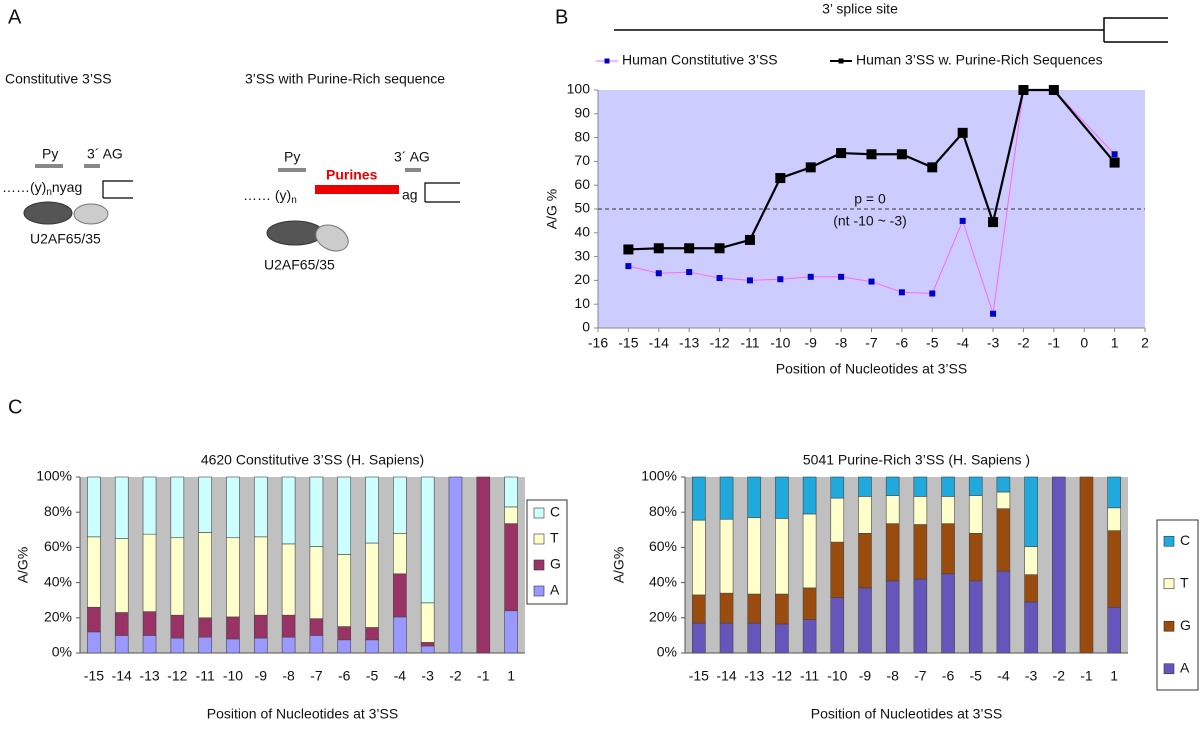 This screenshot has width=1200, height=738. Describe the element at coordinates (962, 343) in the screenshot. I see `x-tick-label: -4` at that location.